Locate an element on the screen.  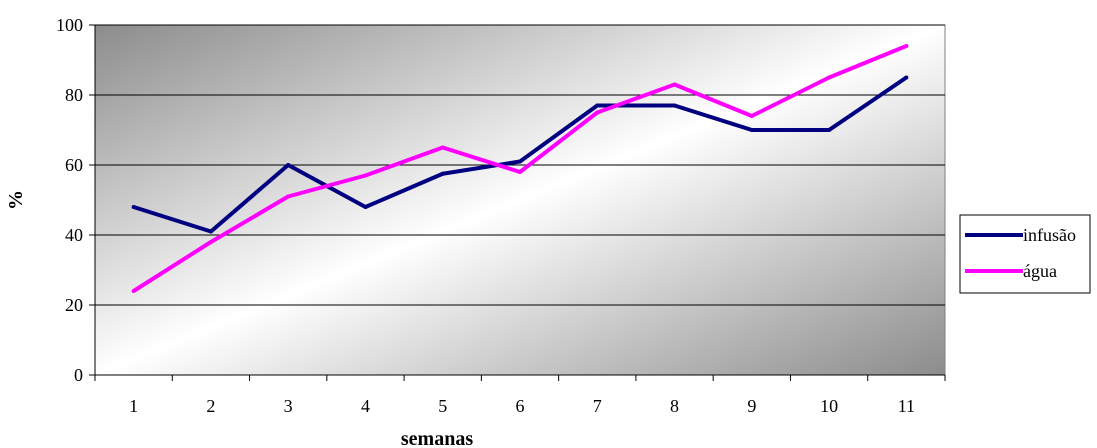
y-tick-label: 100 is located at coordinates (69, 25).